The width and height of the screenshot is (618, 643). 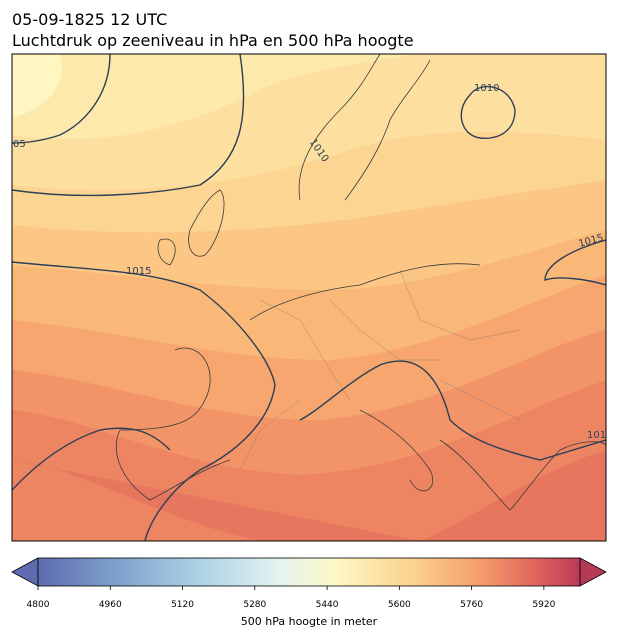 I want to click on contour-label: 1010, so click(x=486, y=88).